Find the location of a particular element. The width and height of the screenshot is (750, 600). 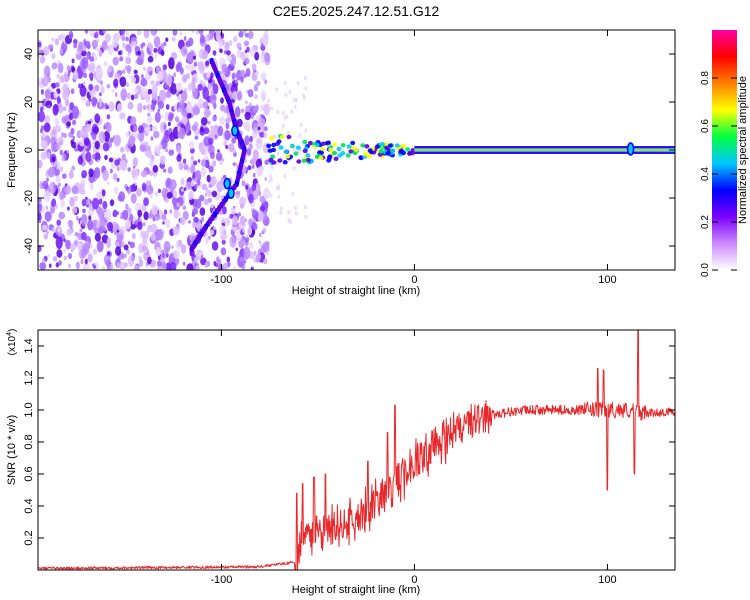

colorbar-tick-label: 0.8 is located at coordinates (705, 78).